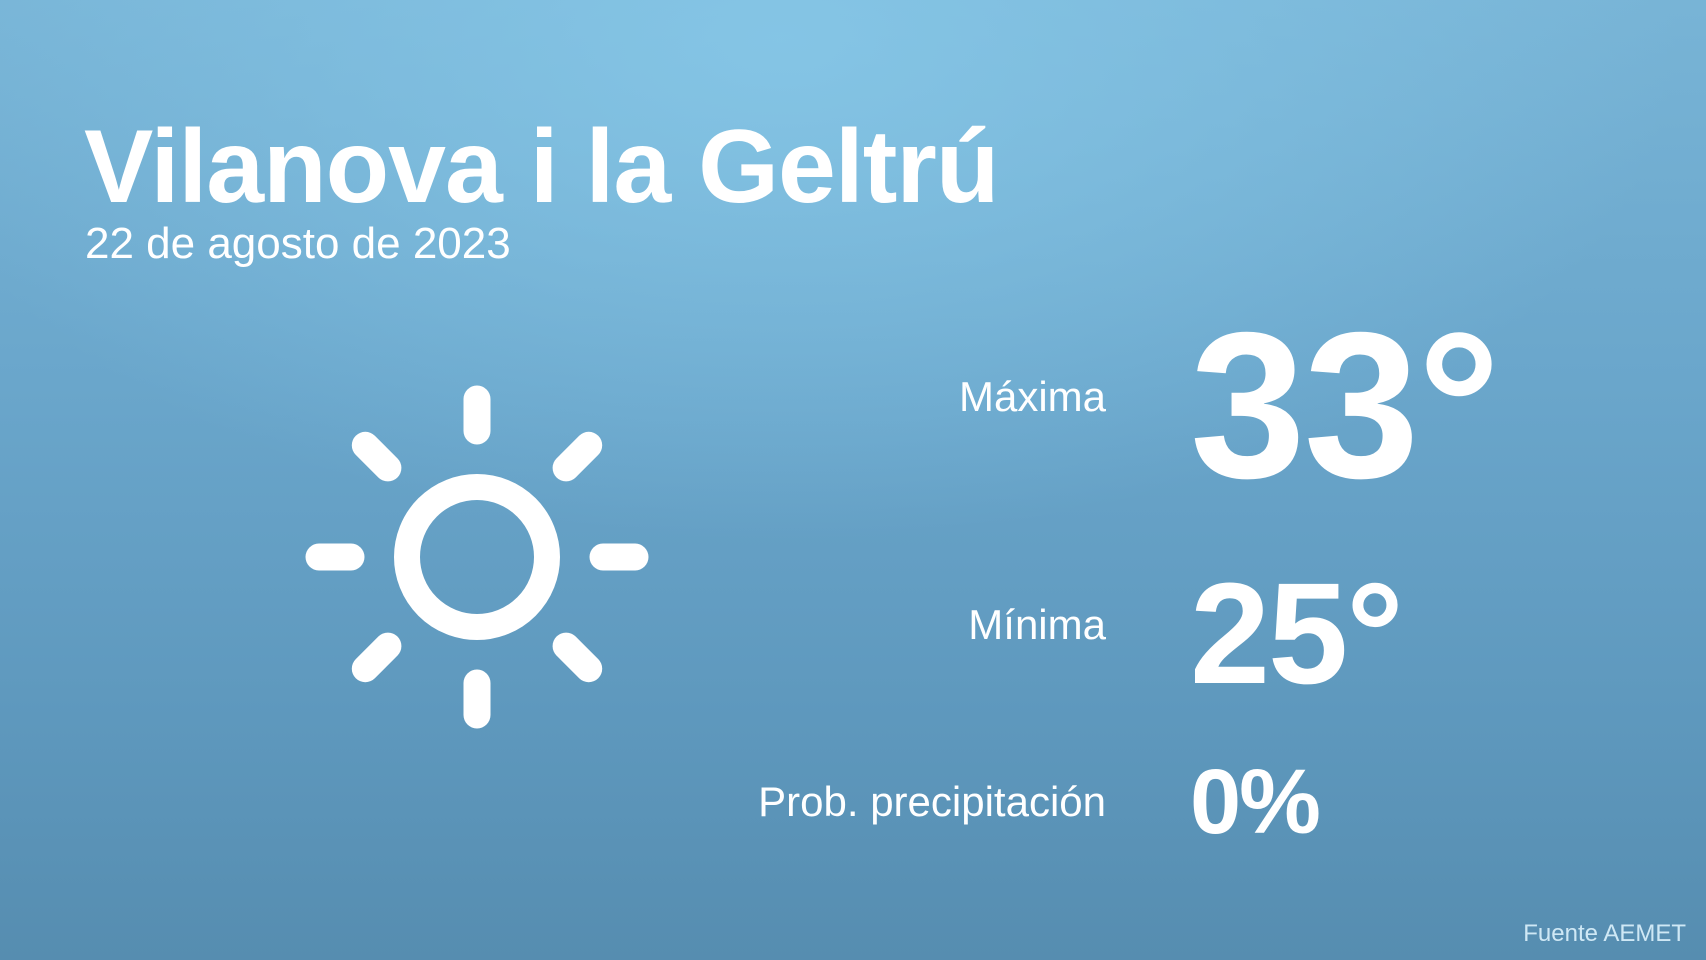  Describe the element at coordinates (1255, 802) in the screenshot. I see `precipitation-probability: 0%` at that location.